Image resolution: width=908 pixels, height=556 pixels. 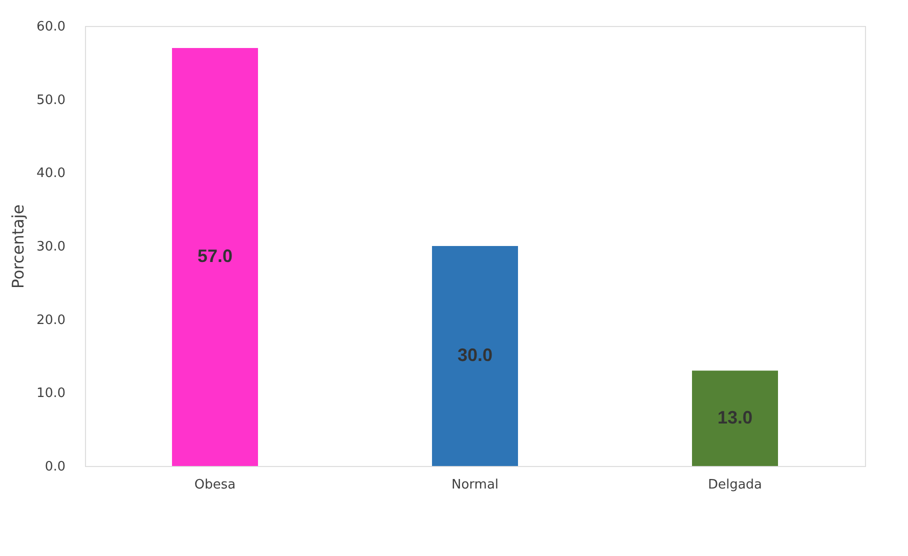 What do you see at coordinates (215, 485) in the screenshot?
I see `x-tick-label: Obesa` at bounding box center [215, 485].